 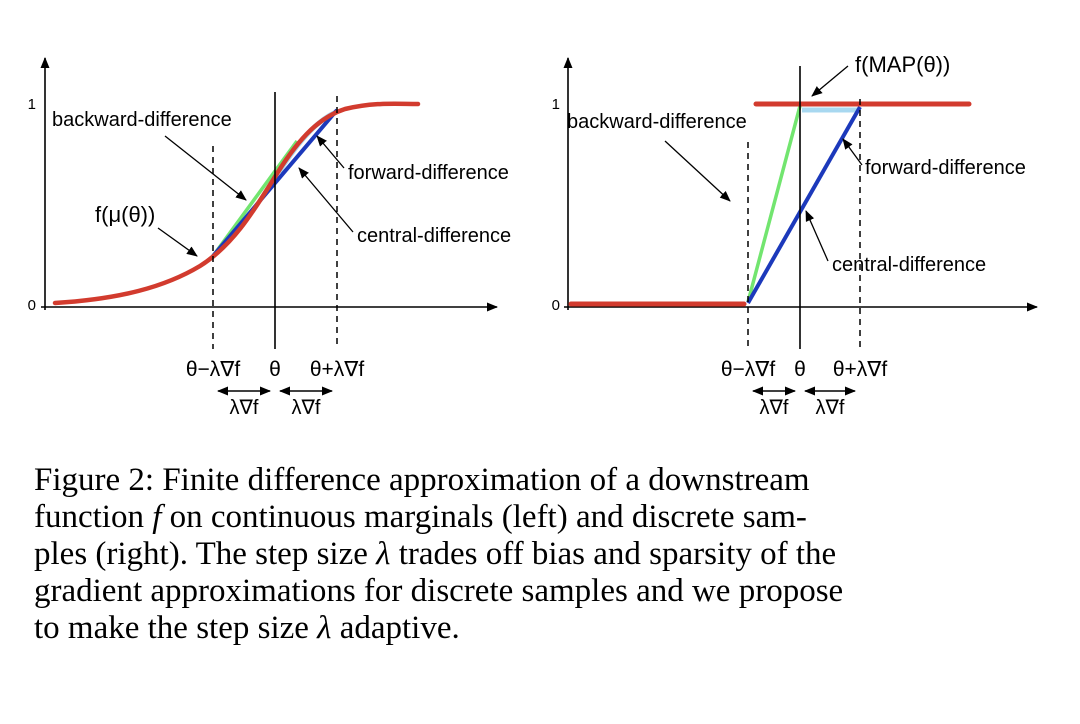 What do you see at coordinates (125, 214) in the screenshot?
I see `left-curve-label: f(μ(θ))` at bounding box center [125, 214].